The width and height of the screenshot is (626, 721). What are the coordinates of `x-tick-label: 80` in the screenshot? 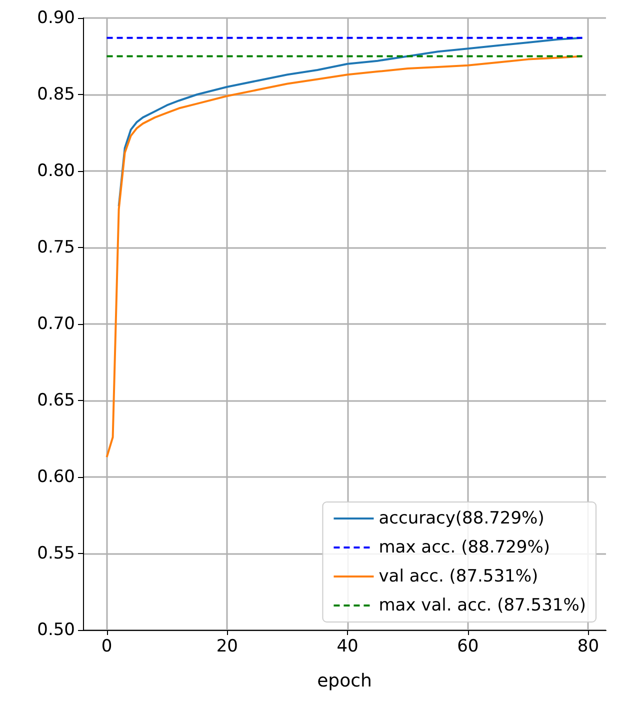 It's located at (588, 646).